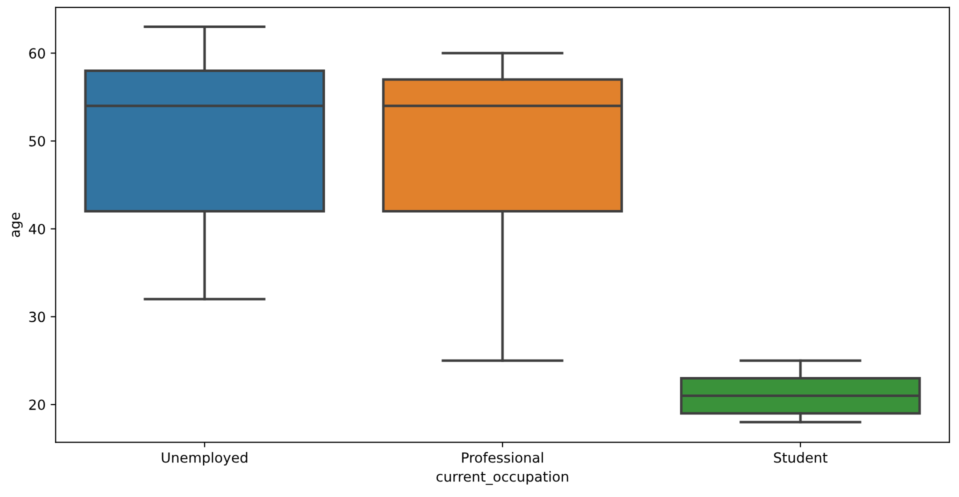  What do you see at coordinates (37, 317) in the screenshot?
I see `y-tick-label: 30` at bounding box center [37, 317].